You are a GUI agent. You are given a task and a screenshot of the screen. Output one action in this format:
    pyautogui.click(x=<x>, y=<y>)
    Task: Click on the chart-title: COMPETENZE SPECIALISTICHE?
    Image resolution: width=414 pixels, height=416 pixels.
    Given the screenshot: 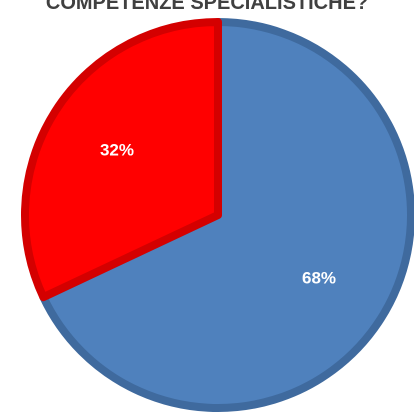 What is the action you would take?
    pyautogui.click(x=207, y=7)
    